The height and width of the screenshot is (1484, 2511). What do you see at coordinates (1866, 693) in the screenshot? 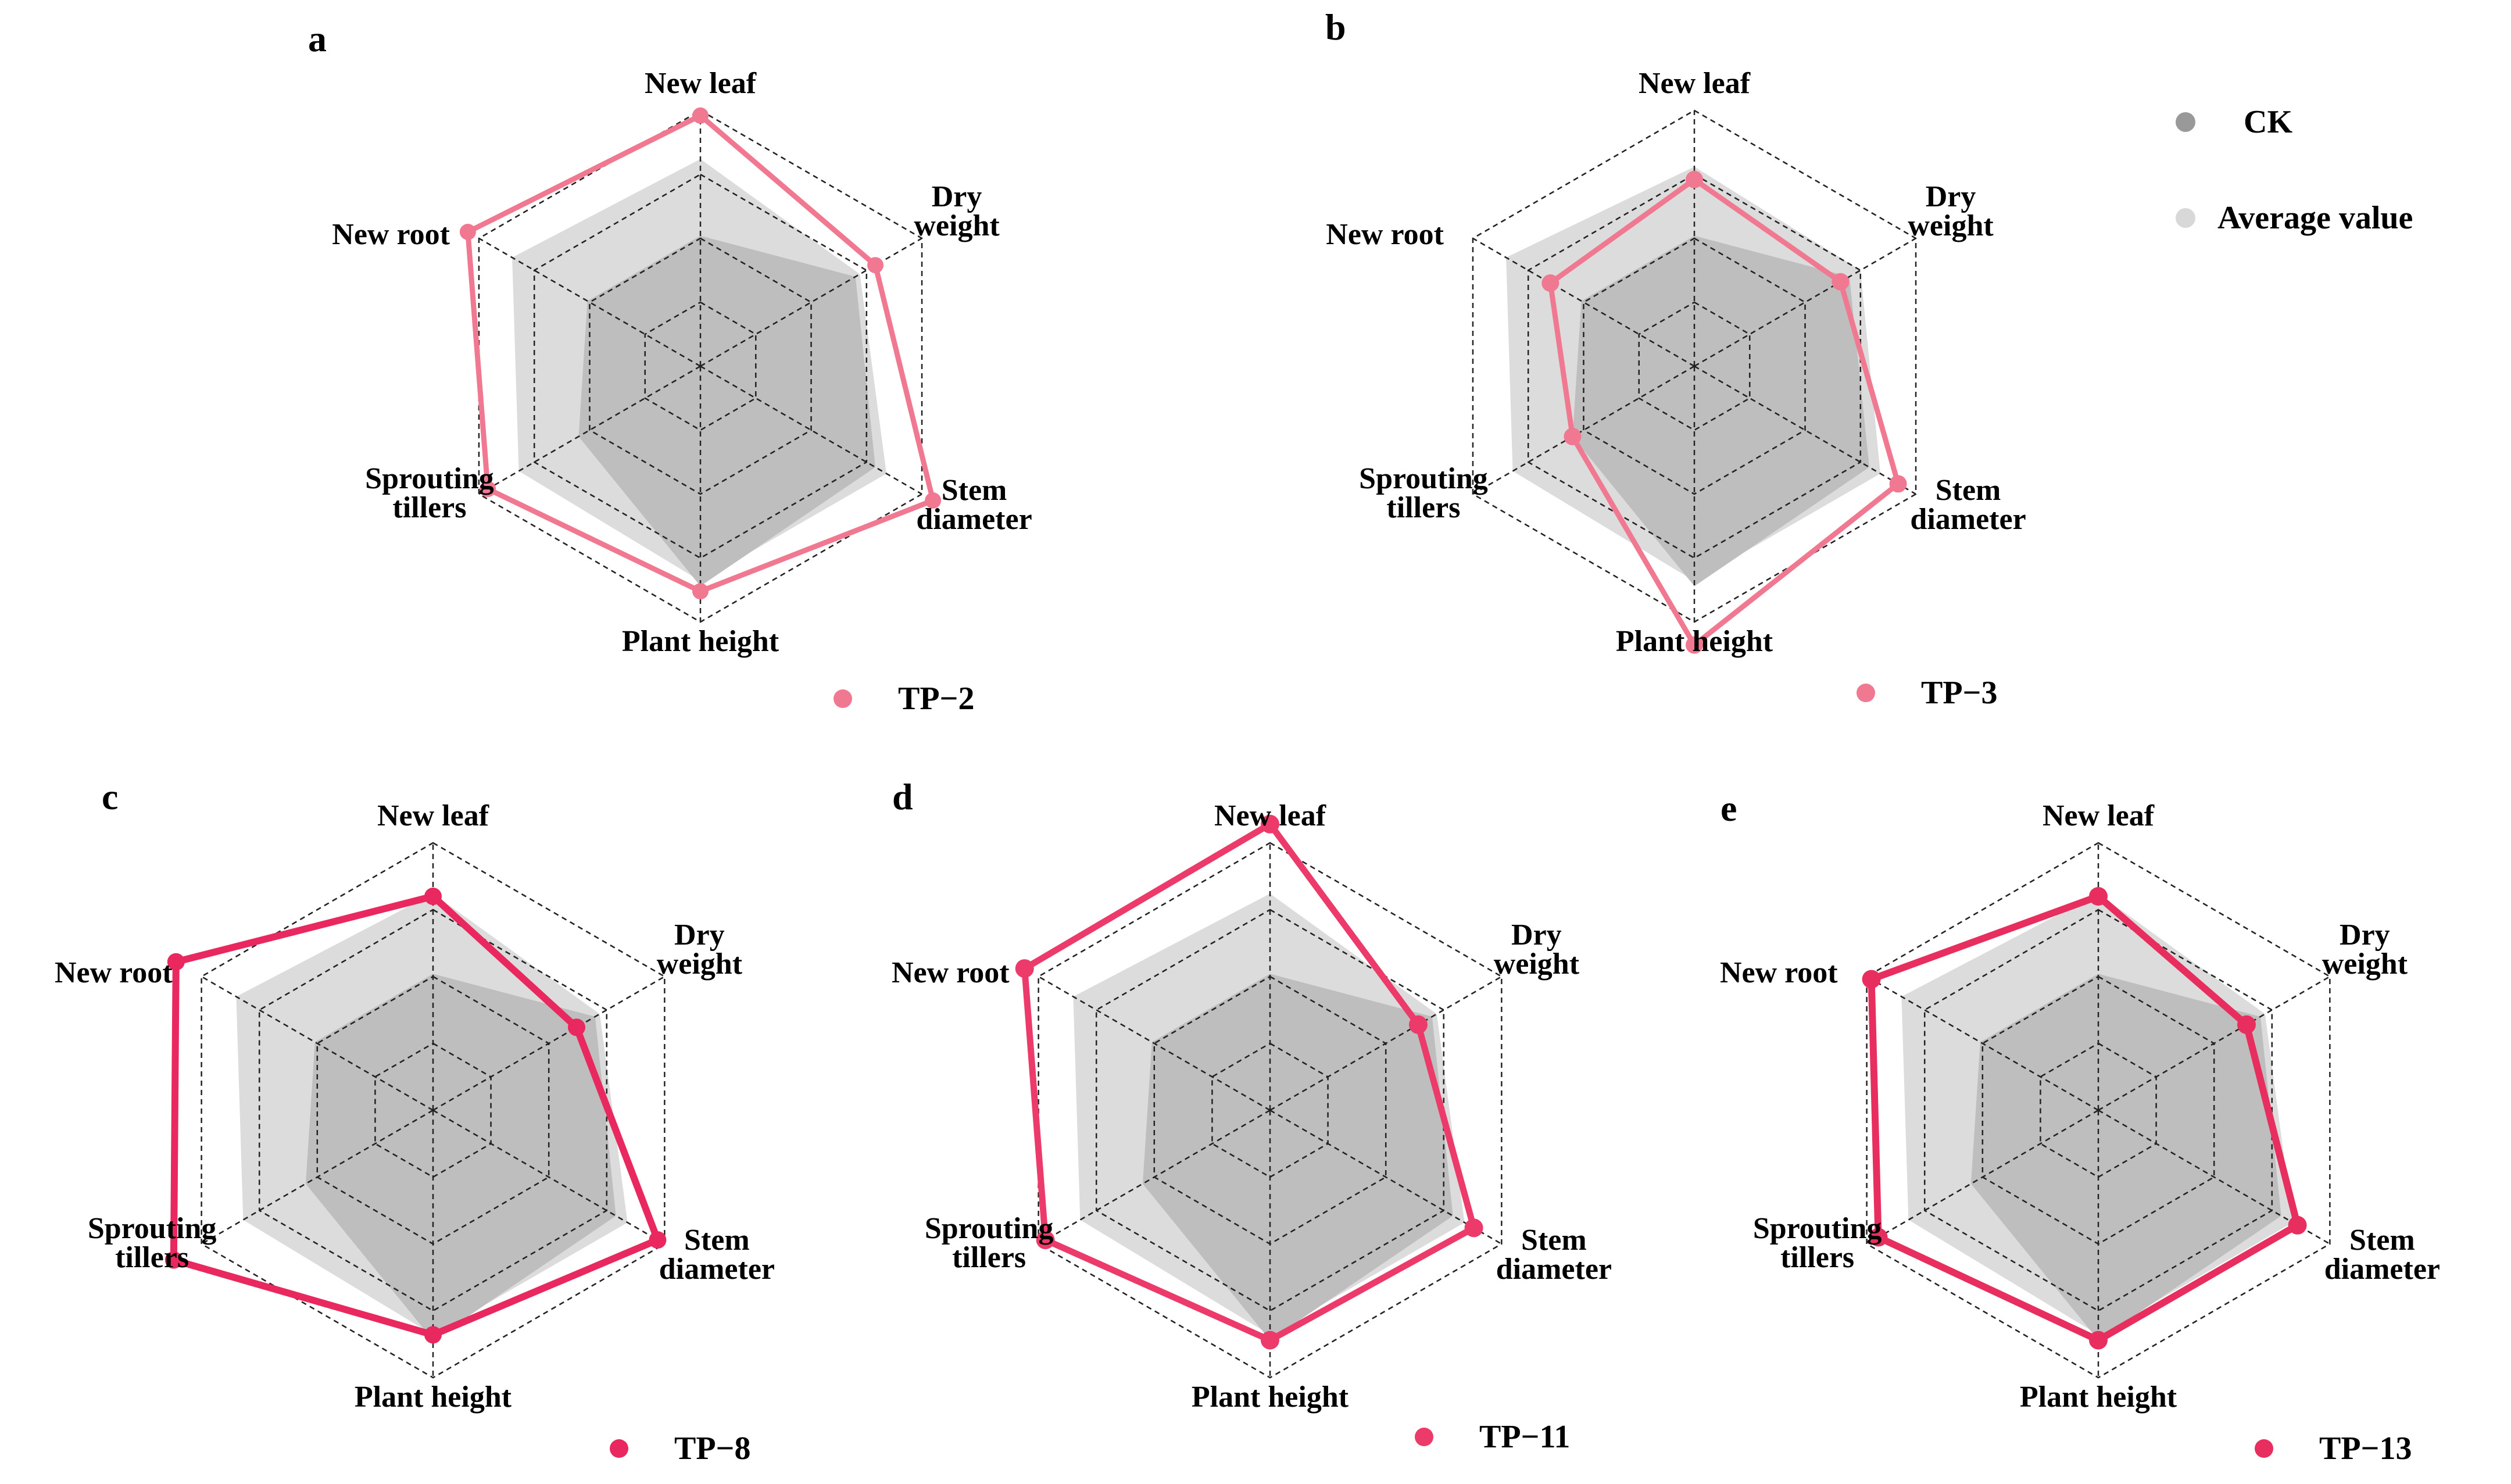
I see `series-legend-marker-b` at bounding box center [1866, 693].